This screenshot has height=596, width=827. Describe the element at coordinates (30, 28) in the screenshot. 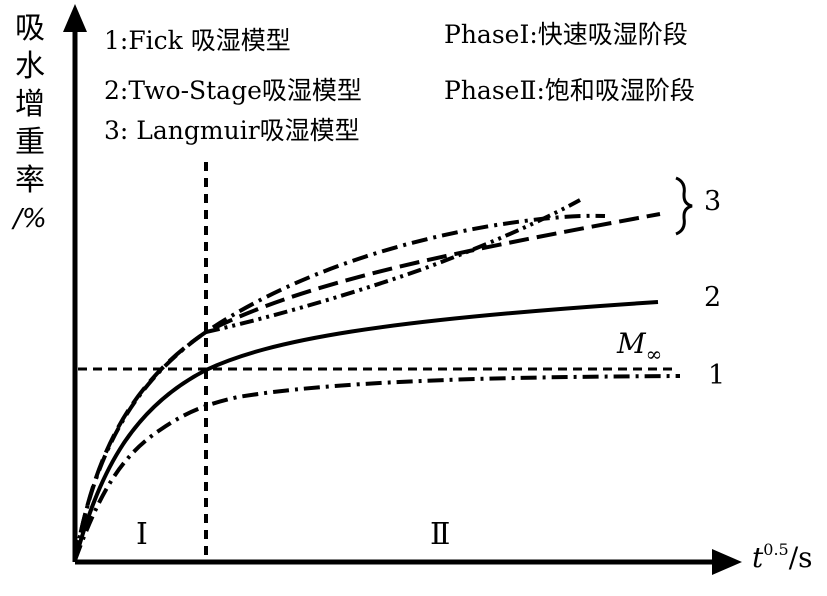

I see `y-label-char: 吸` at that location.